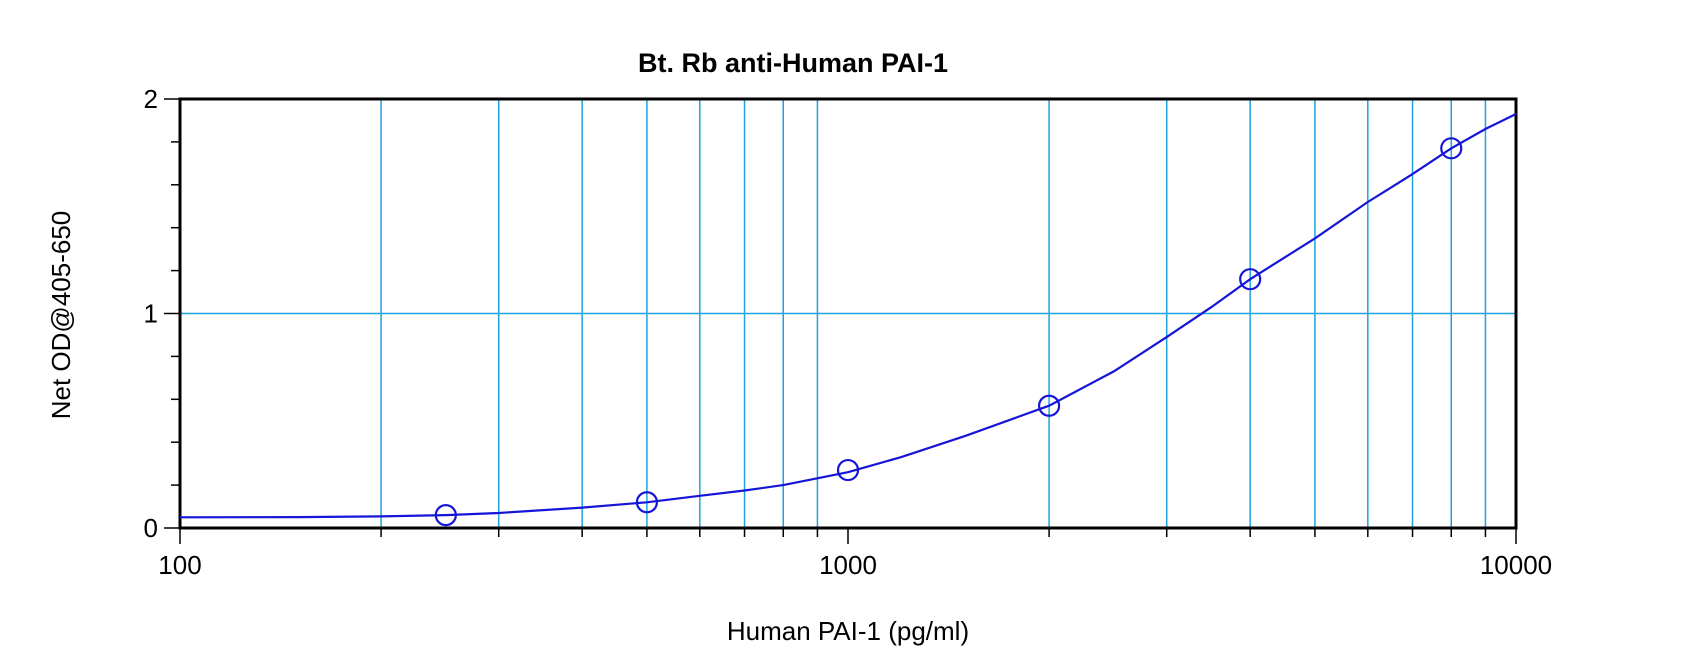 This screenshot has height=660, width=1700. Describe the element at coordinates (151, 314) in the screenshot. I see `y-tick-label: 1` at that location.